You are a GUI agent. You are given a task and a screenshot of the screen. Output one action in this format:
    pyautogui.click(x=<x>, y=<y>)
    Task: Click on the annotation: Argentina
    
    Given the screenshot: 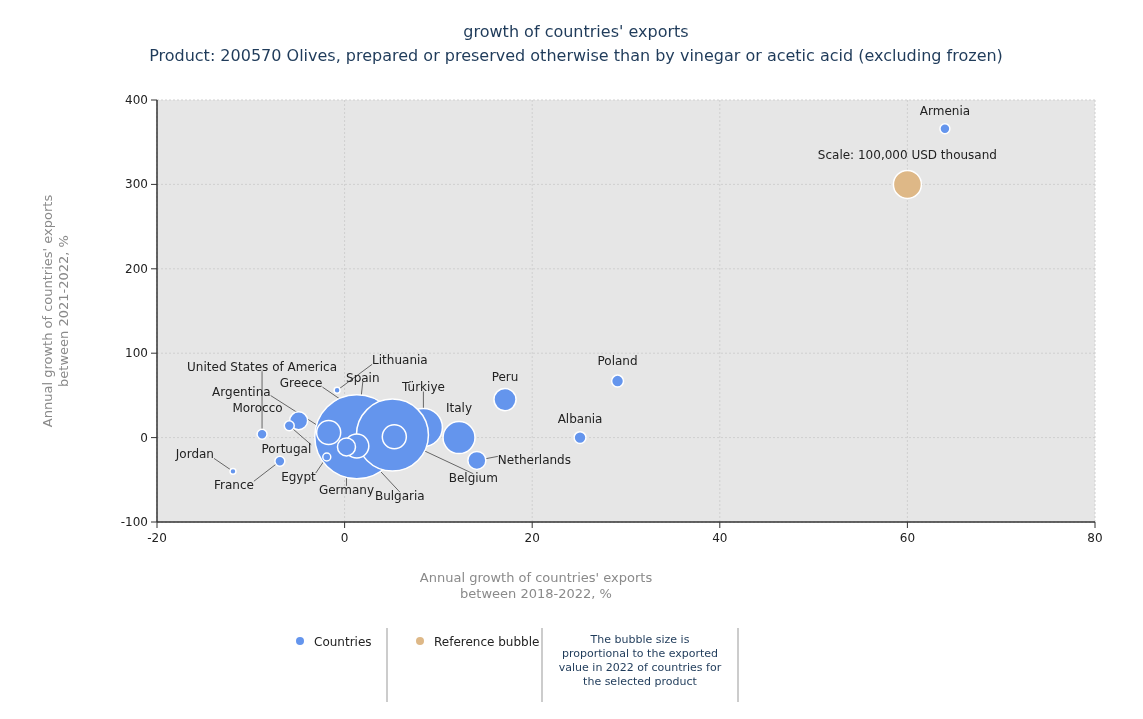 What is the action you would take?
    pyautogui.click(x=241, y=391)
    